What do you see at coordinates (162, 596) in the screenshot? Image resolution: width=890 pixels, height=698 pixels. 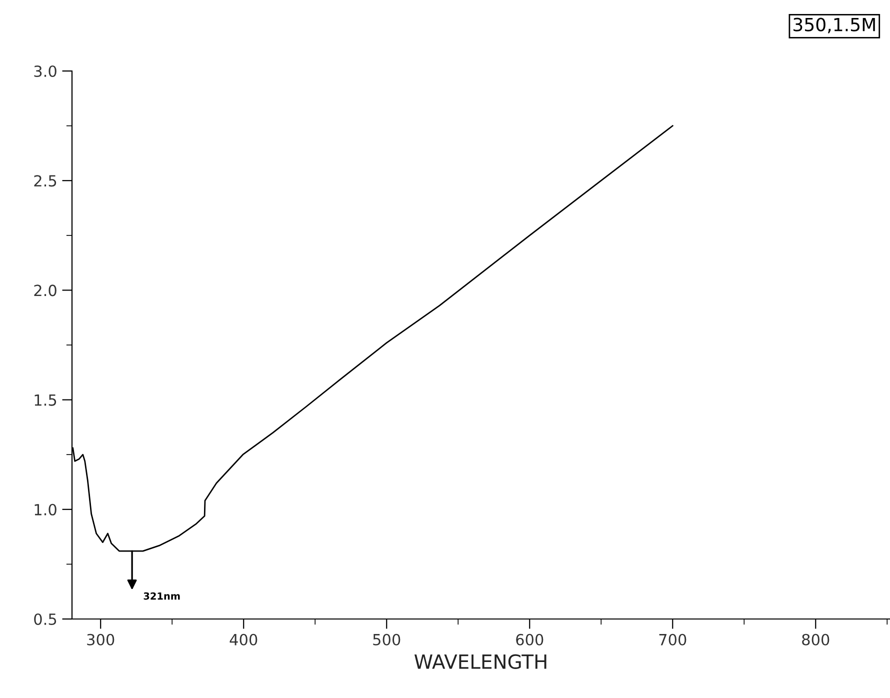 I see `annotation: 321nm` at bounding box center [162, 596].